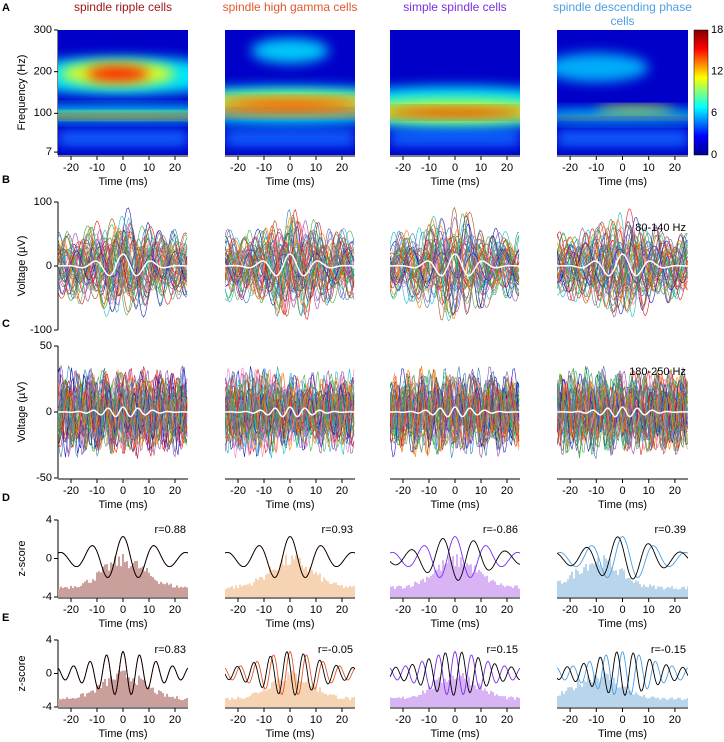 Image resolution: width=724 pixels, height=742 pixels. Describe the element at coordinates (500, 530) in the screenshot. I see `r-value: r=-0.86` at that location.